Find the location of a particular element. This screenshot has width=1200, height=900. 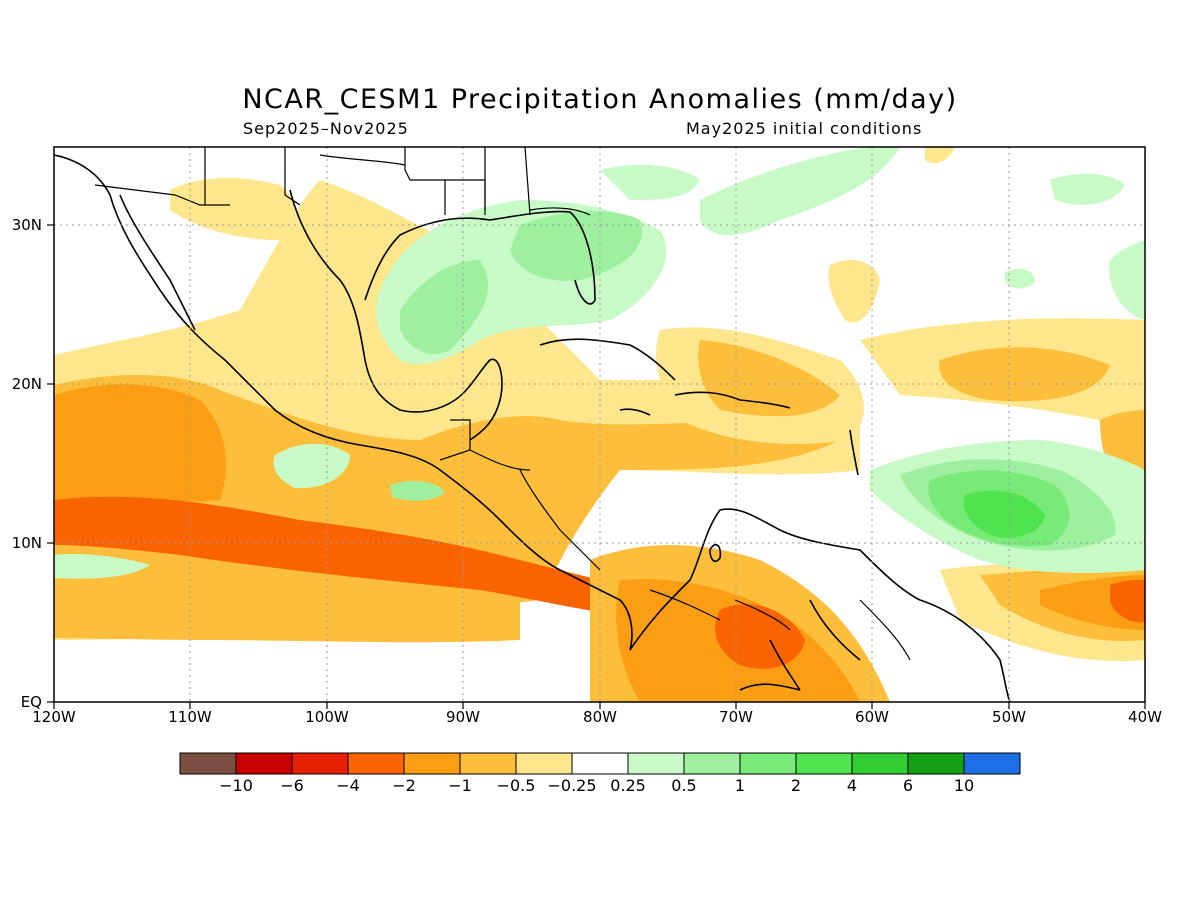

colorbar-label: −1 is located at coordinates (460, 785).